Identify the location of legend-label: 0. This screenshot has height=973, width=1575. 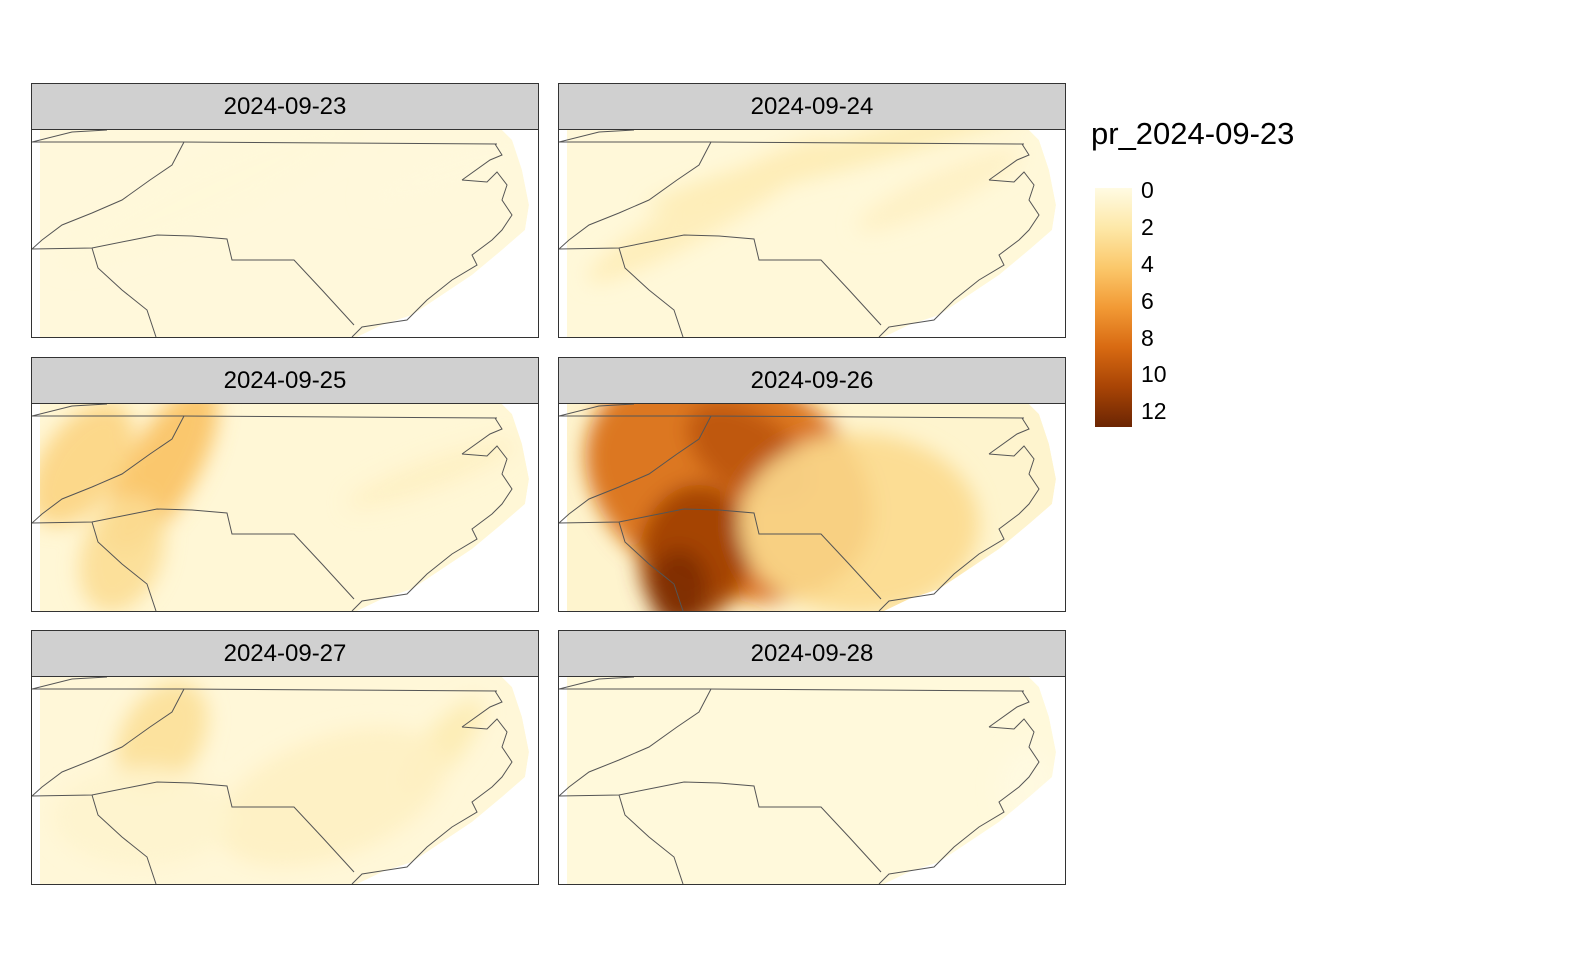
(1147, 190).